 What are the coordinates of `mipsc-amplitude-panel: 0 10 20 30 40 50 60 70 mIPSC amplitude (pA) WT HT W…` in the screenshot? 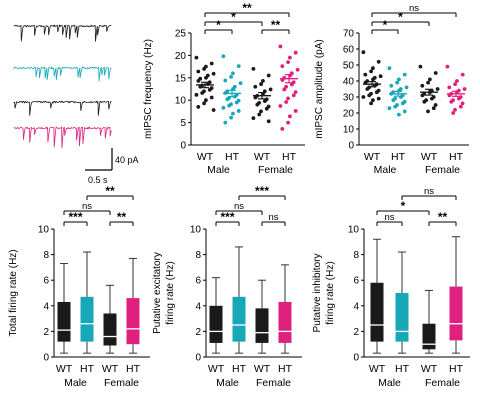 It's located at (391, 89).